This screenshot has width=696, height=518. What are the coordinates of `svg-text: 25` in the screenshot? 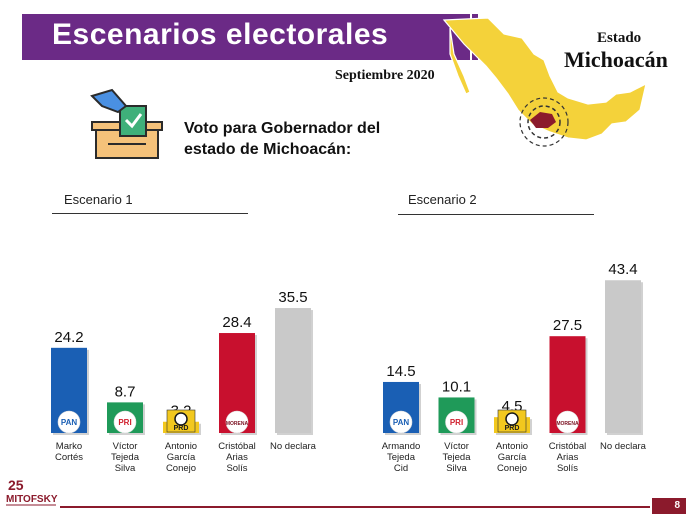 It's located at (16, 485).